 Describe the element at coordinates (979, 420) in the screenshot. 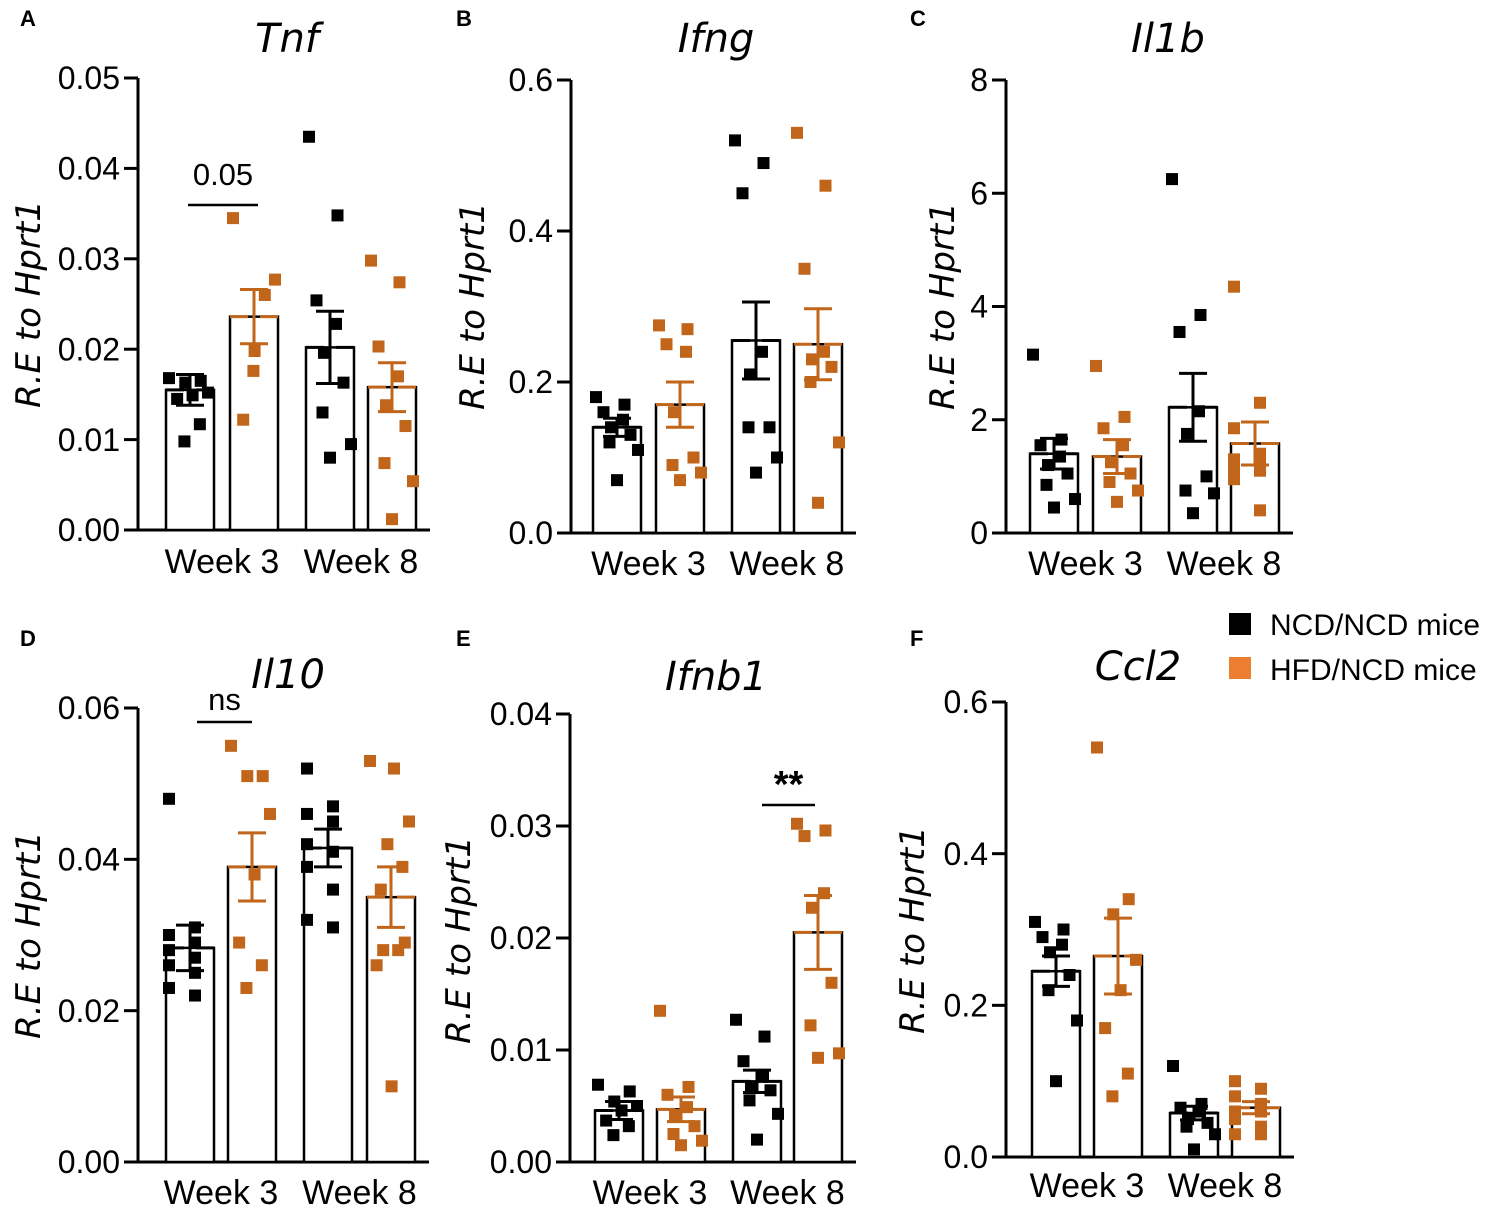

I see `y-tick-label: 2` at that location.